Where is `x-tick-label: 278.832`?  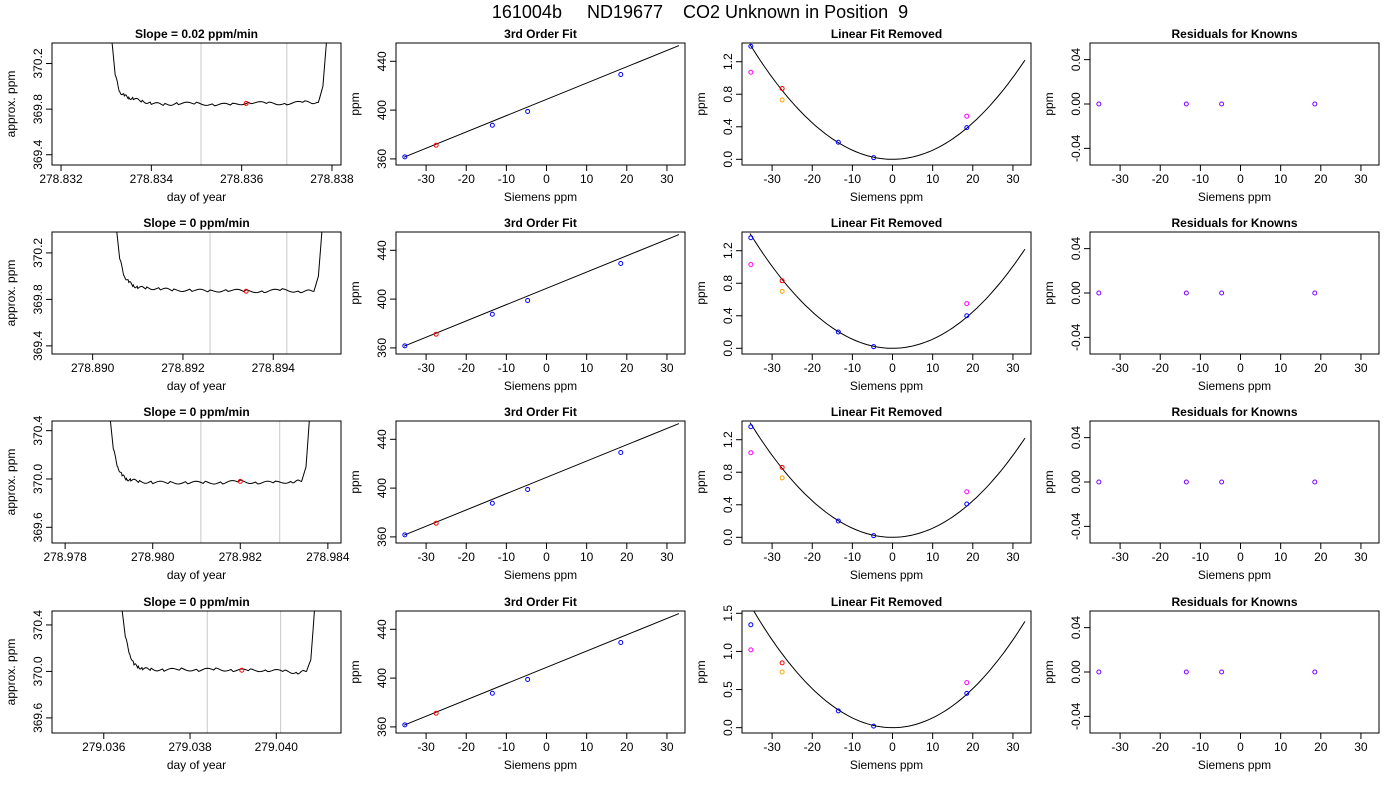 x-tick-label: 278.832 is located at coordinates (61, 179).